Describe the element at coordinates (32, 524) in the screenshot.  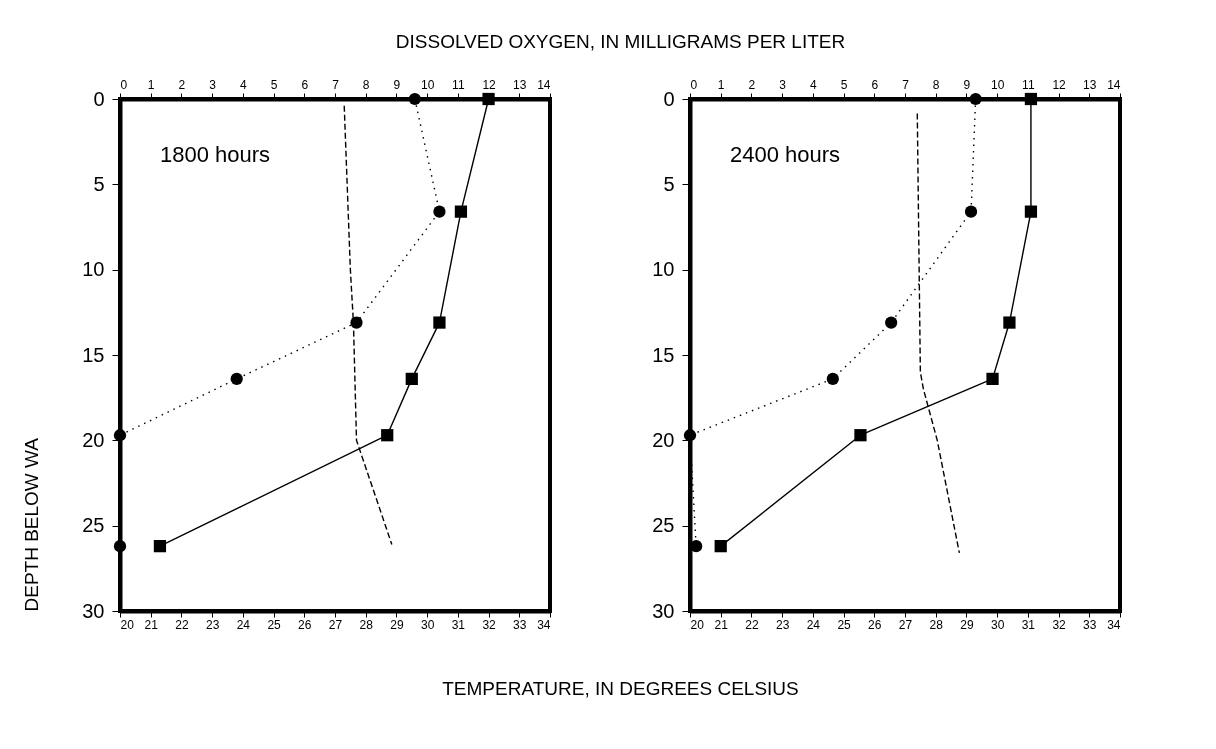
I see `y-axis-title: DEPTH BELOW WA` at that location.